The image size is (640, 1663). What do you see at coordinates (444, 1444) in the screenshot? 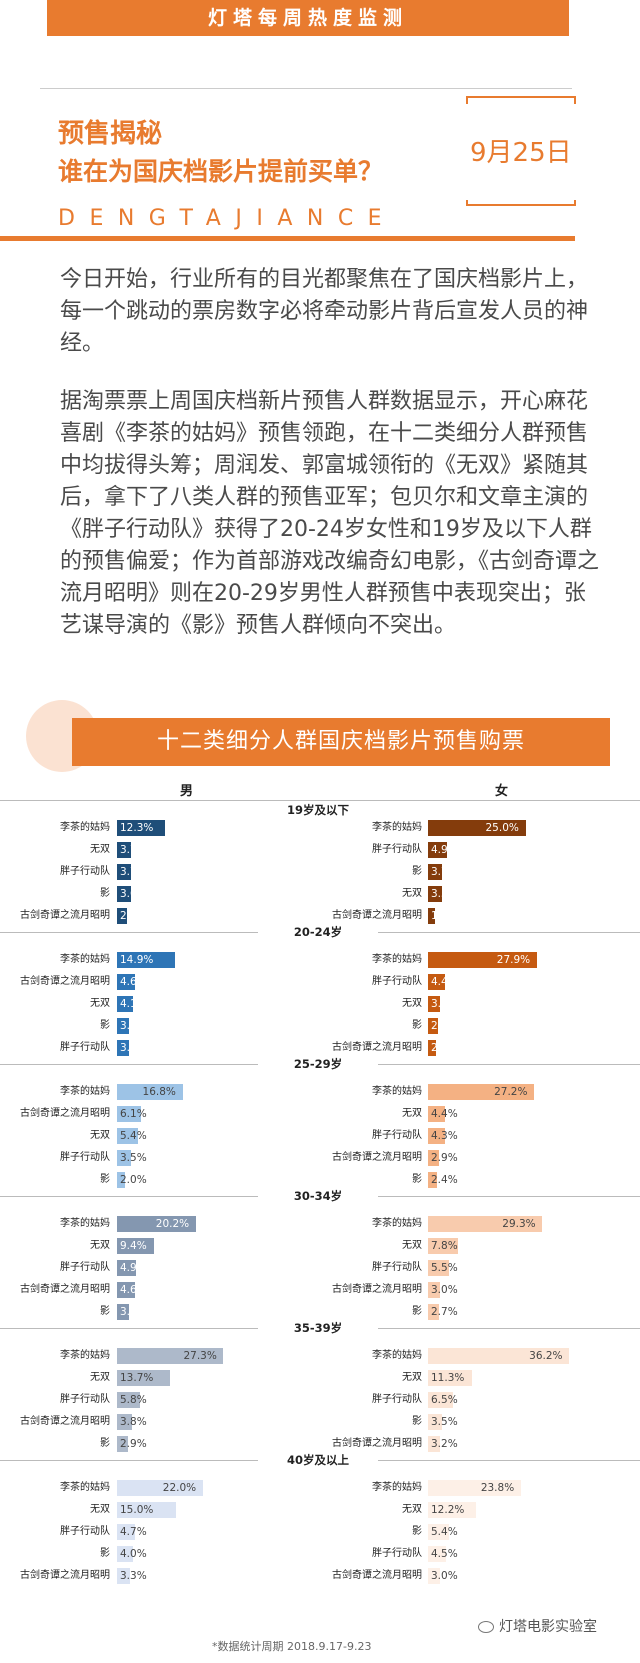
I see `female-value-label: 3.2%` at bounding box center [444, 1444].